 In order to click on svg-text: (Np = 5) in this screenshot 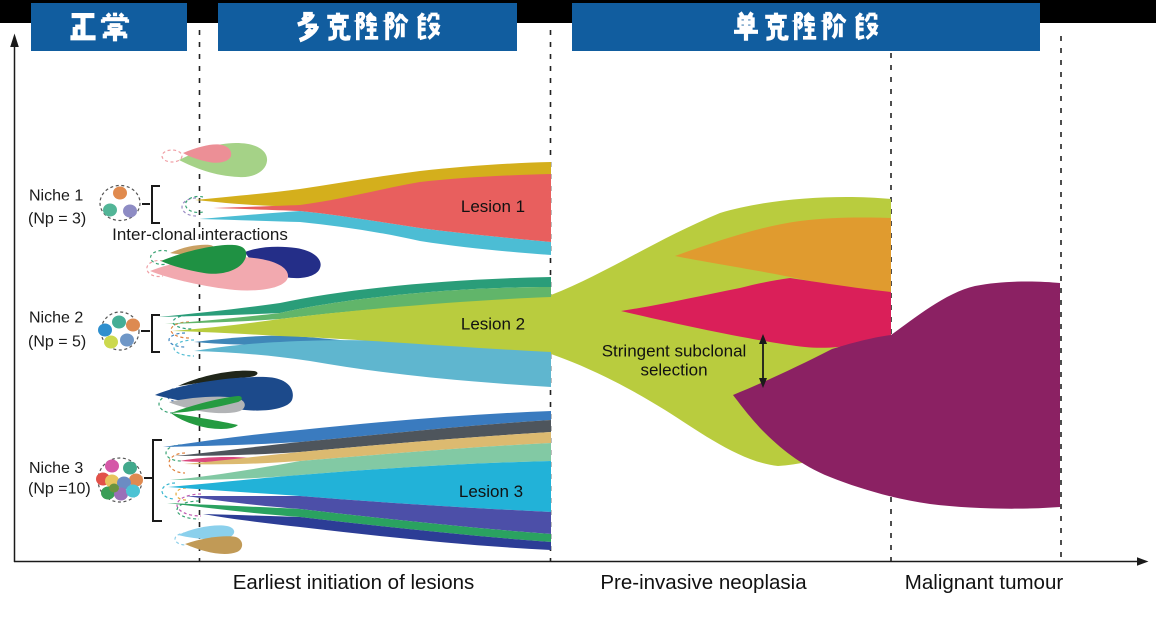, I will do `click(57, 342)`.